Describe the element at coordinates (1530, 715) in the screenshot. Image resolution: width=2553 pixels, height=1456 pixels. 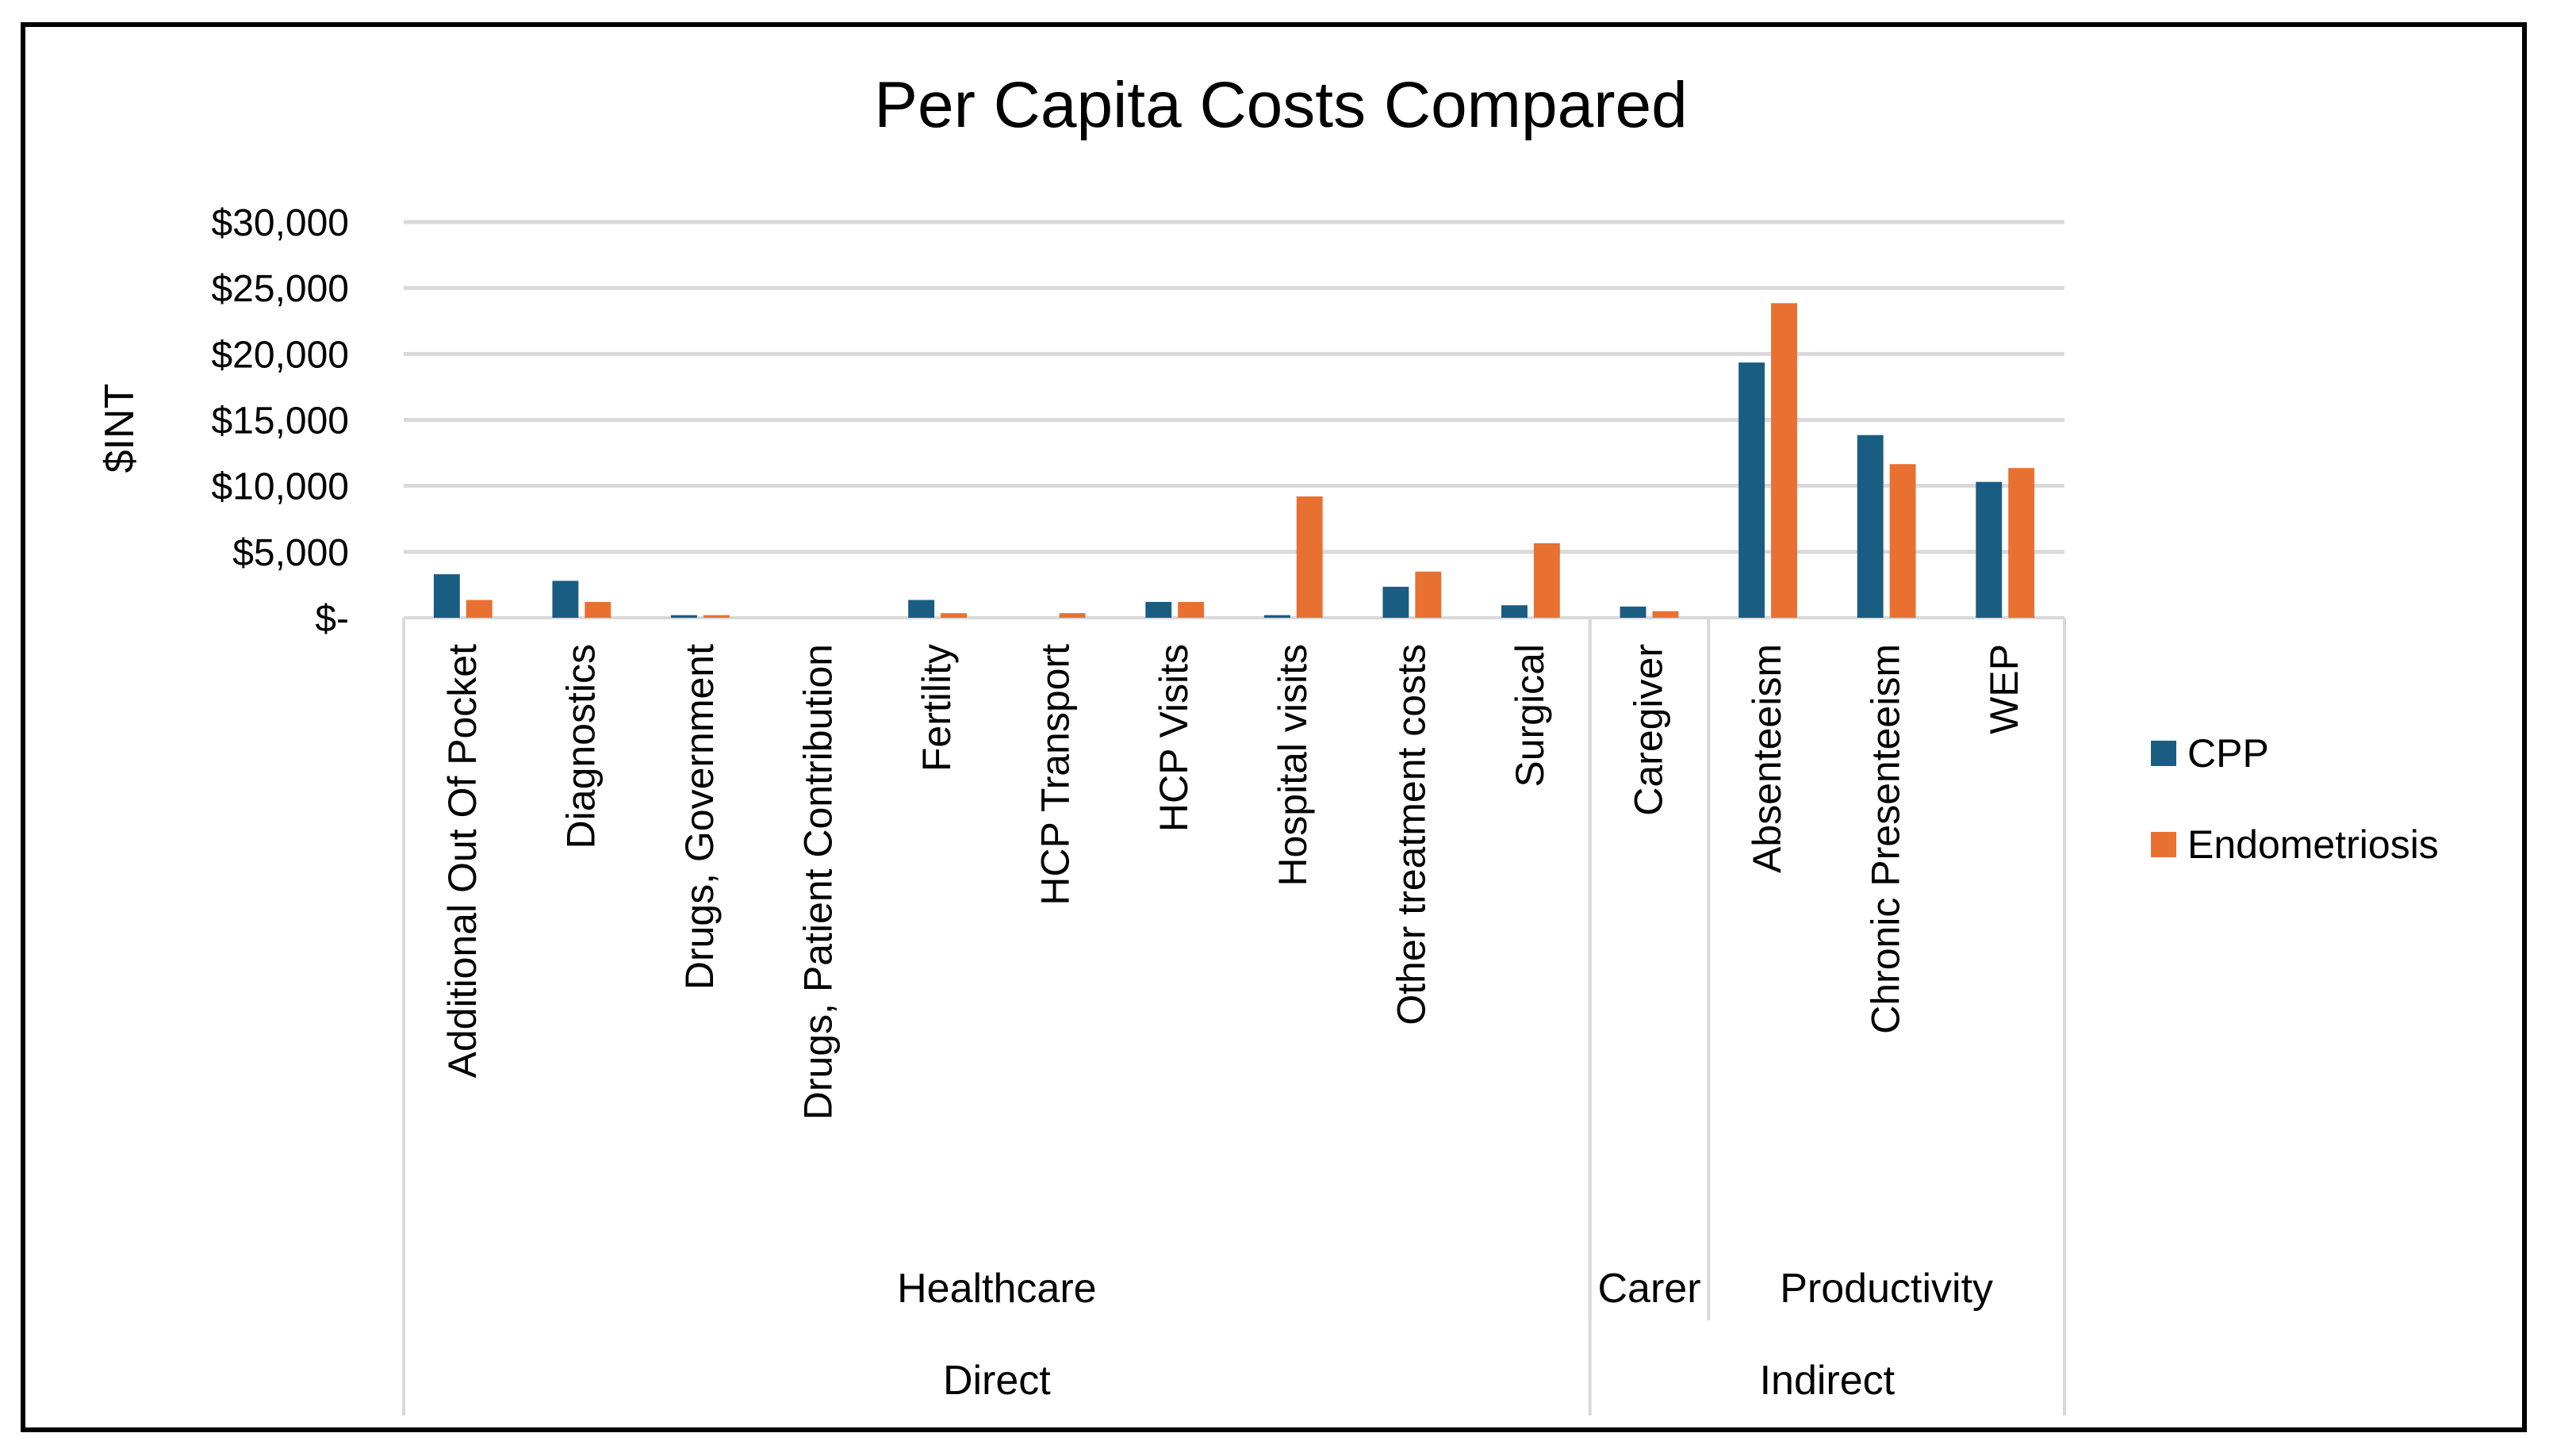
I see `x-tick-label: Surgical` at that location.